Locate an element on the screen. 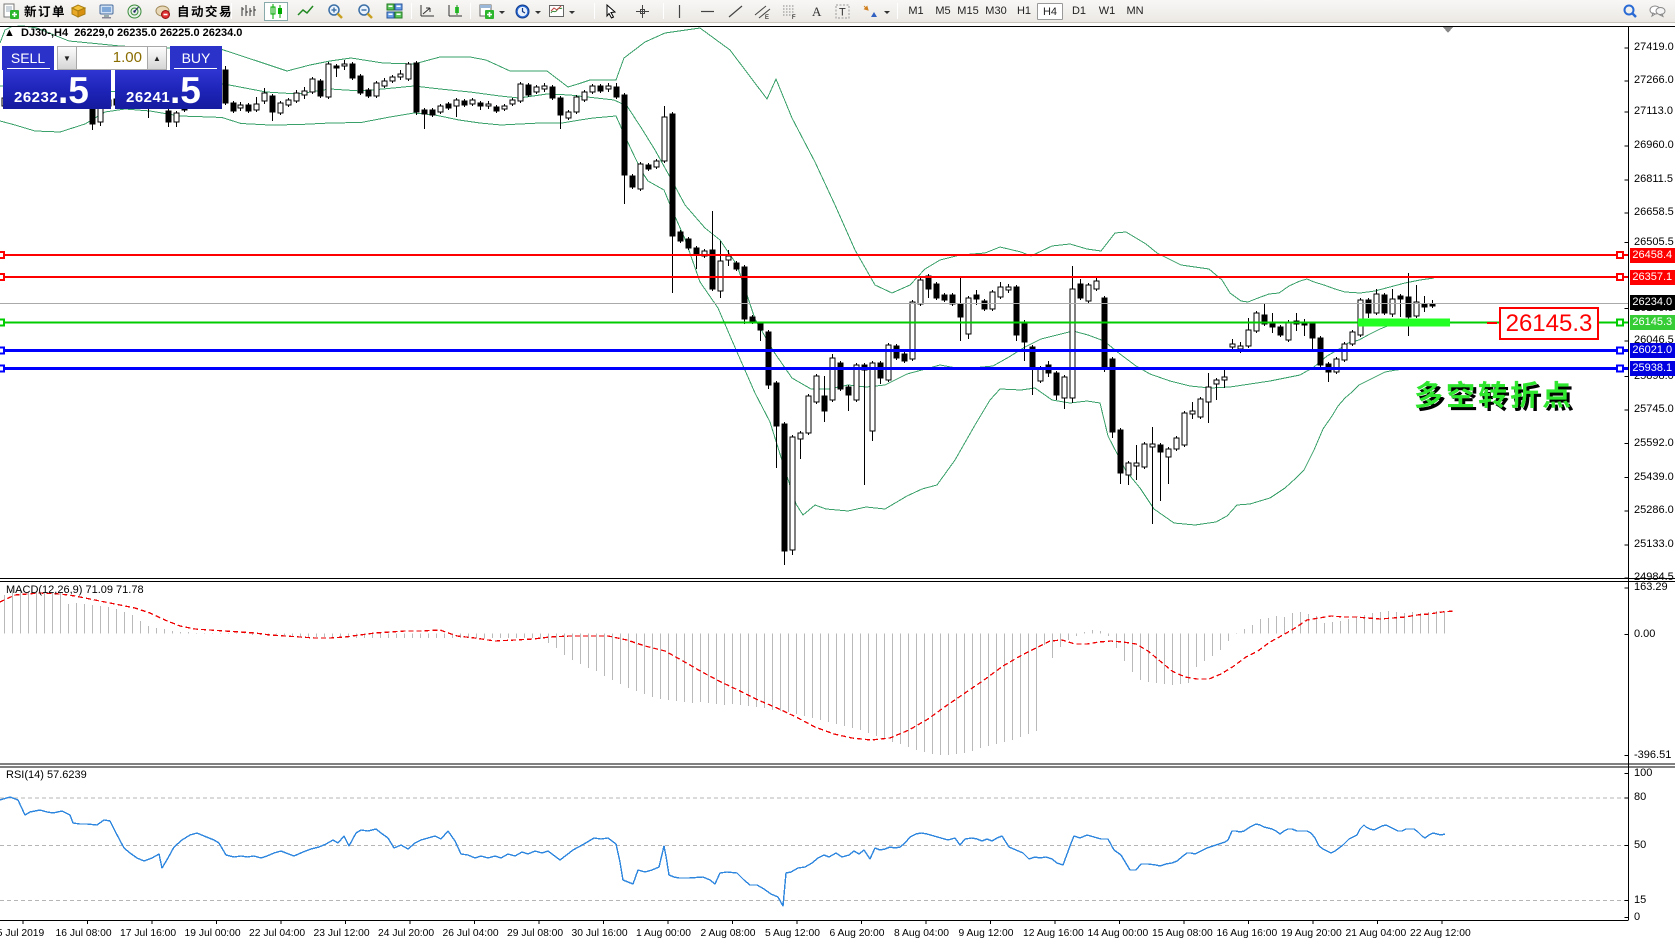  svg-text: T is located at coordinates (842, 13).